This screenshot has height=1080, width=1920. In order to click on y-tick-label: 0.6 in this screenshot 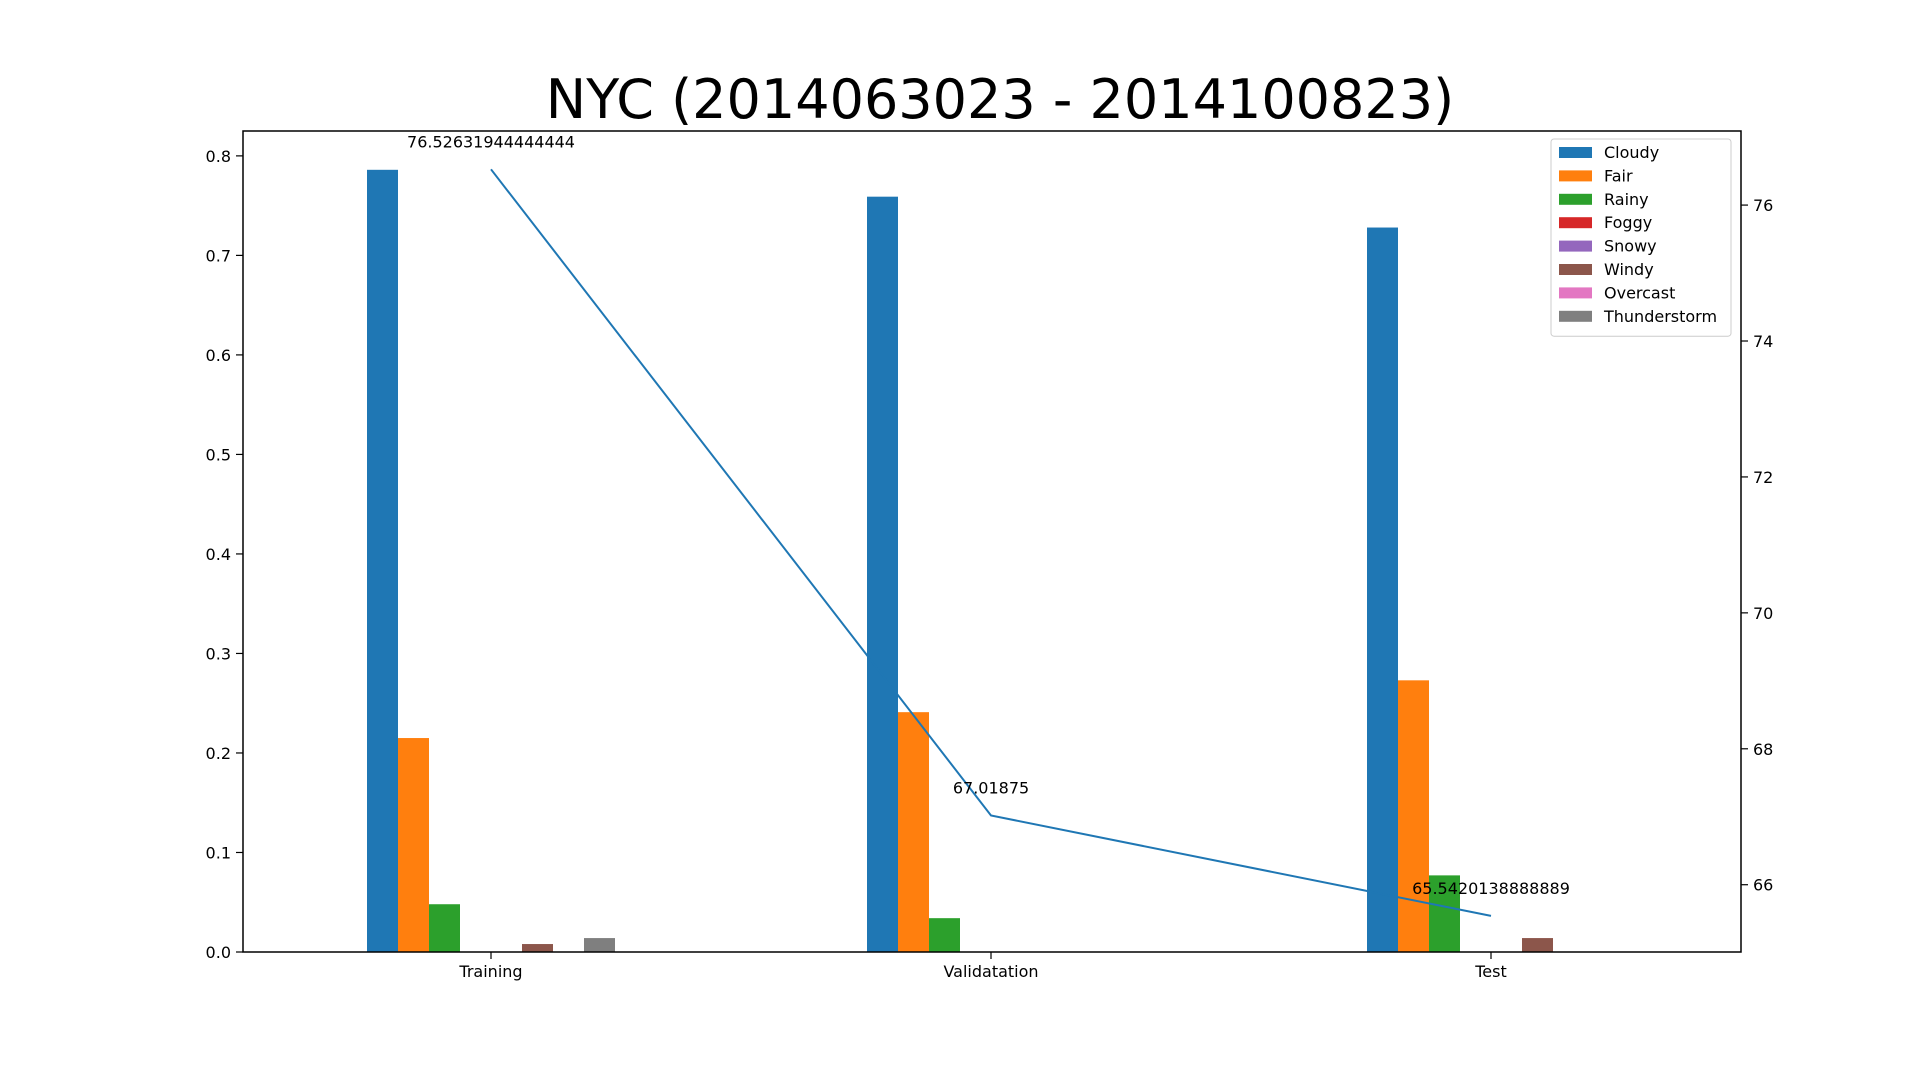, I will do `click(218, 355)`.